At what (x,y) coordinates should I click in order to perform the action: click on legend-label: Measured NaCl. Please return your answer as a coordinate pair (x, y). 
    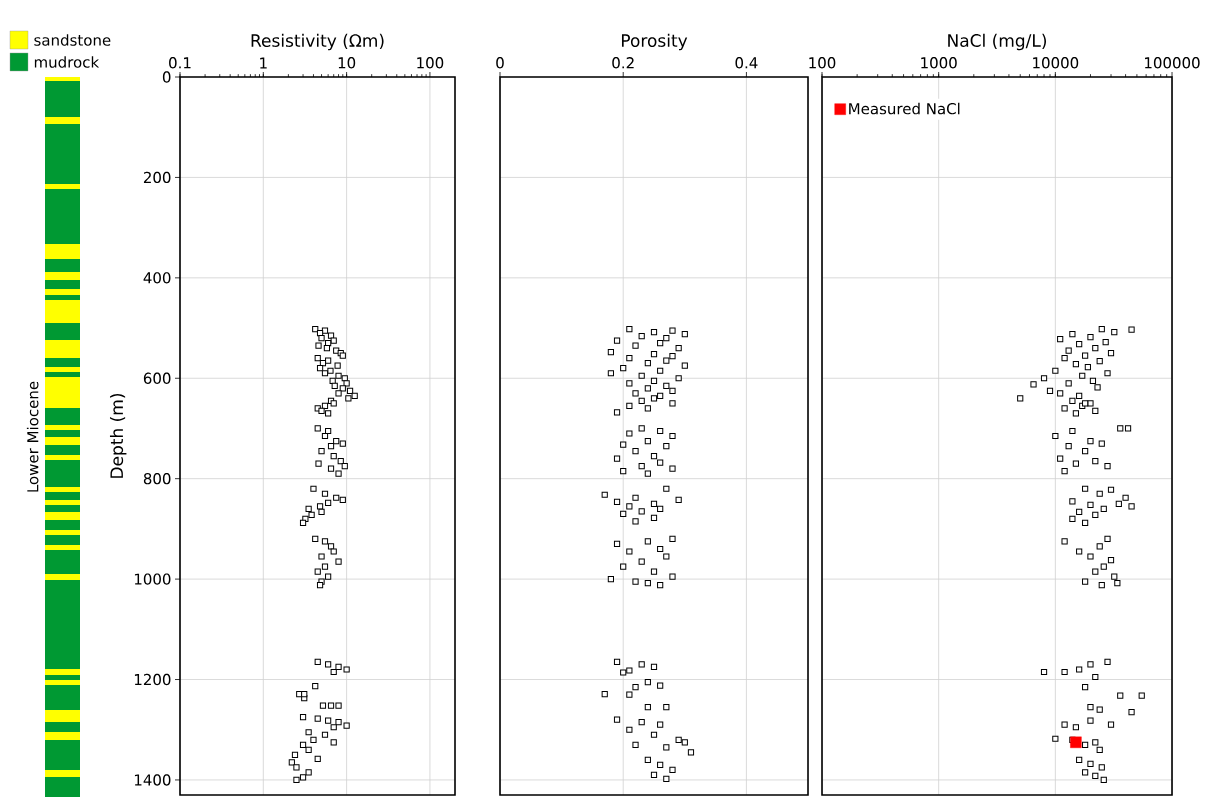
    Looking at the image, I should click on (904, 108).